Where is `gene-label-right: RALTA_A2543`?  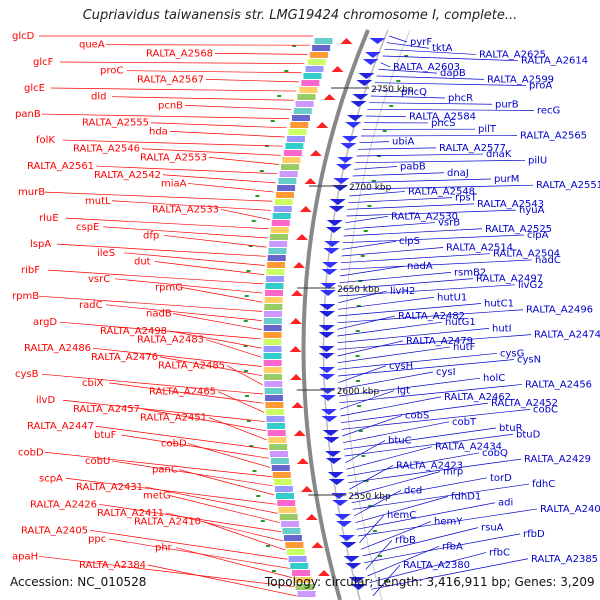
gene-label-right: RALTA_A2543 is located at coordinates (510, 204).